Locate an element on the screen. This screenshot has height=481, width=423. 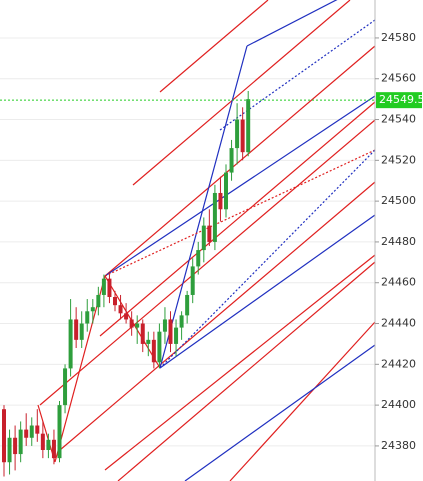
y-tick-label: 24580 is located at coordinates (398, 37).